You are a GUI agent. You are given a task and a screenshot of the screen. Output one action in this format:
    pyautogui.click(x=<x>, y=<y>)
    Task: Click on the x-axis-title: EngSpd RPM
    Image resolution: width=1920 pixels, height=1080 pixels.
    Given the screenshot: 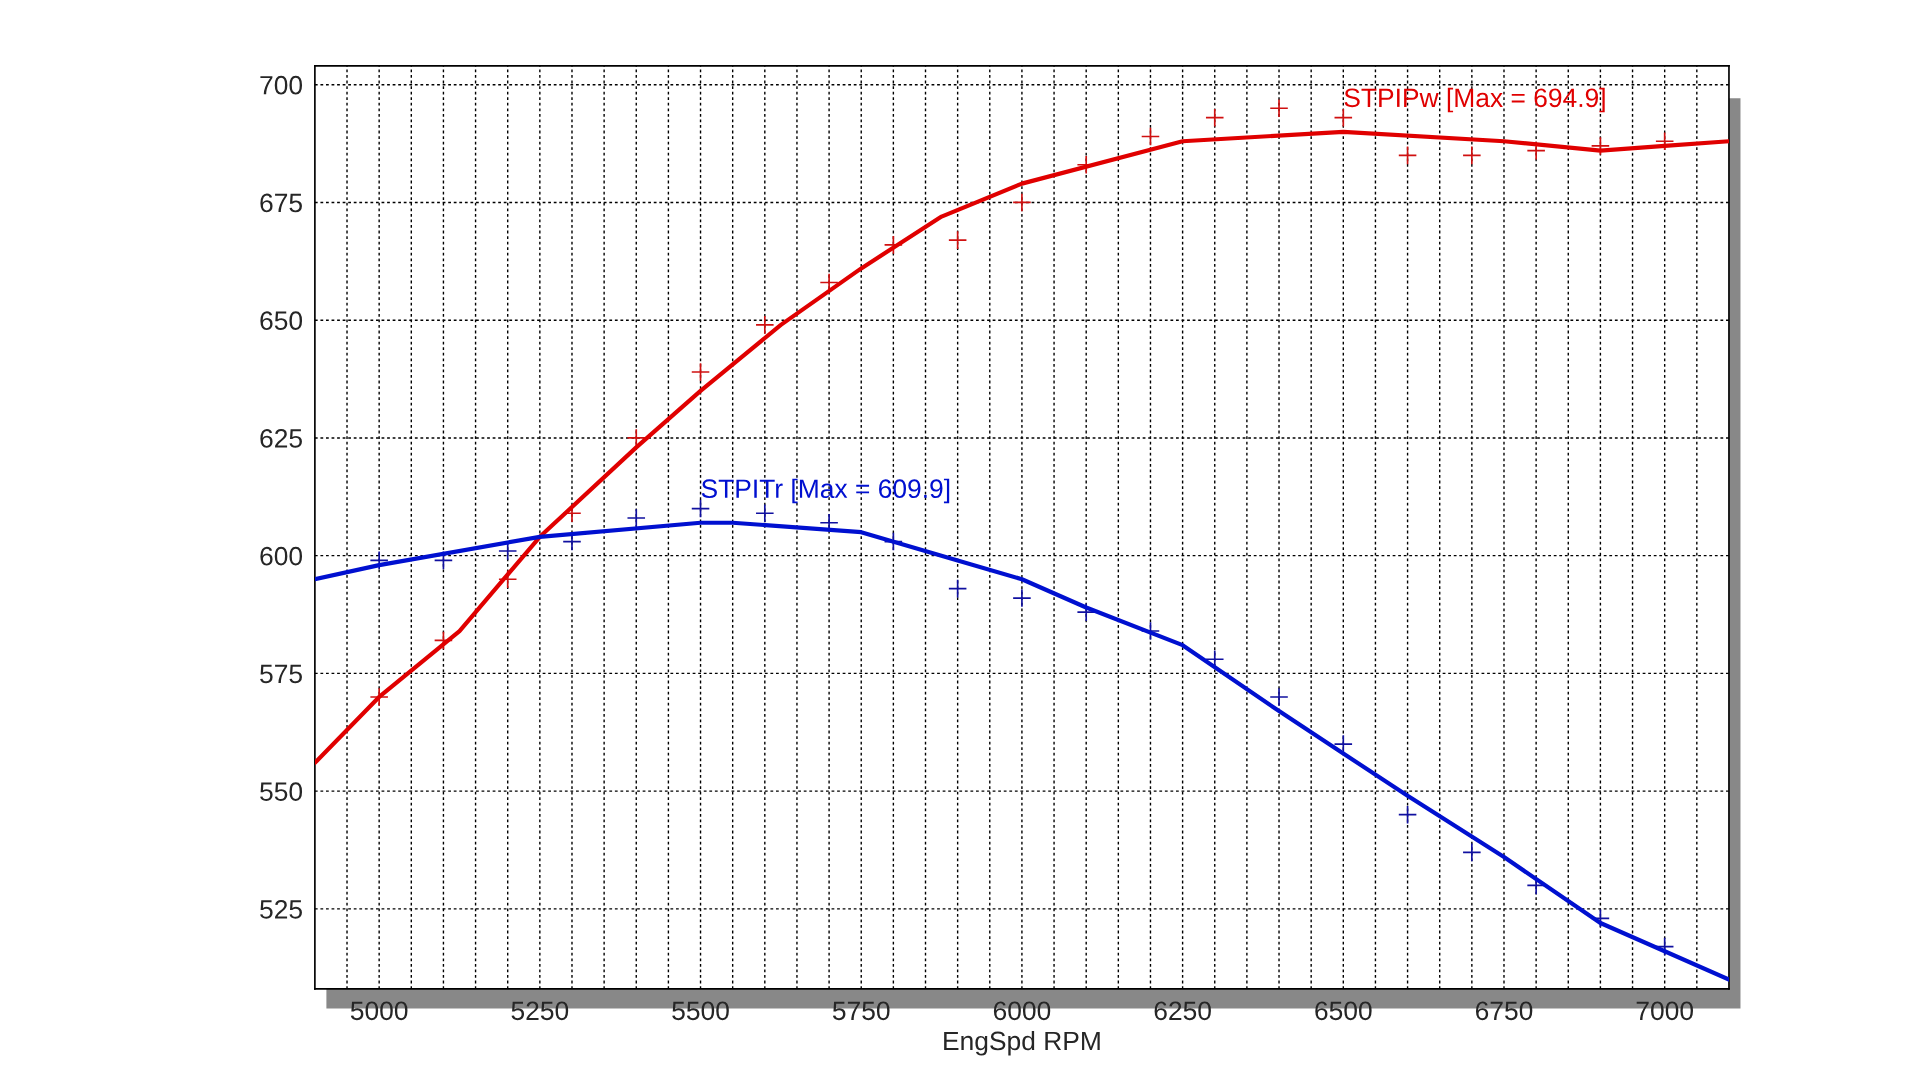 What is the action you would take?
    pyautogui.click(x=1022, y=1043)
    